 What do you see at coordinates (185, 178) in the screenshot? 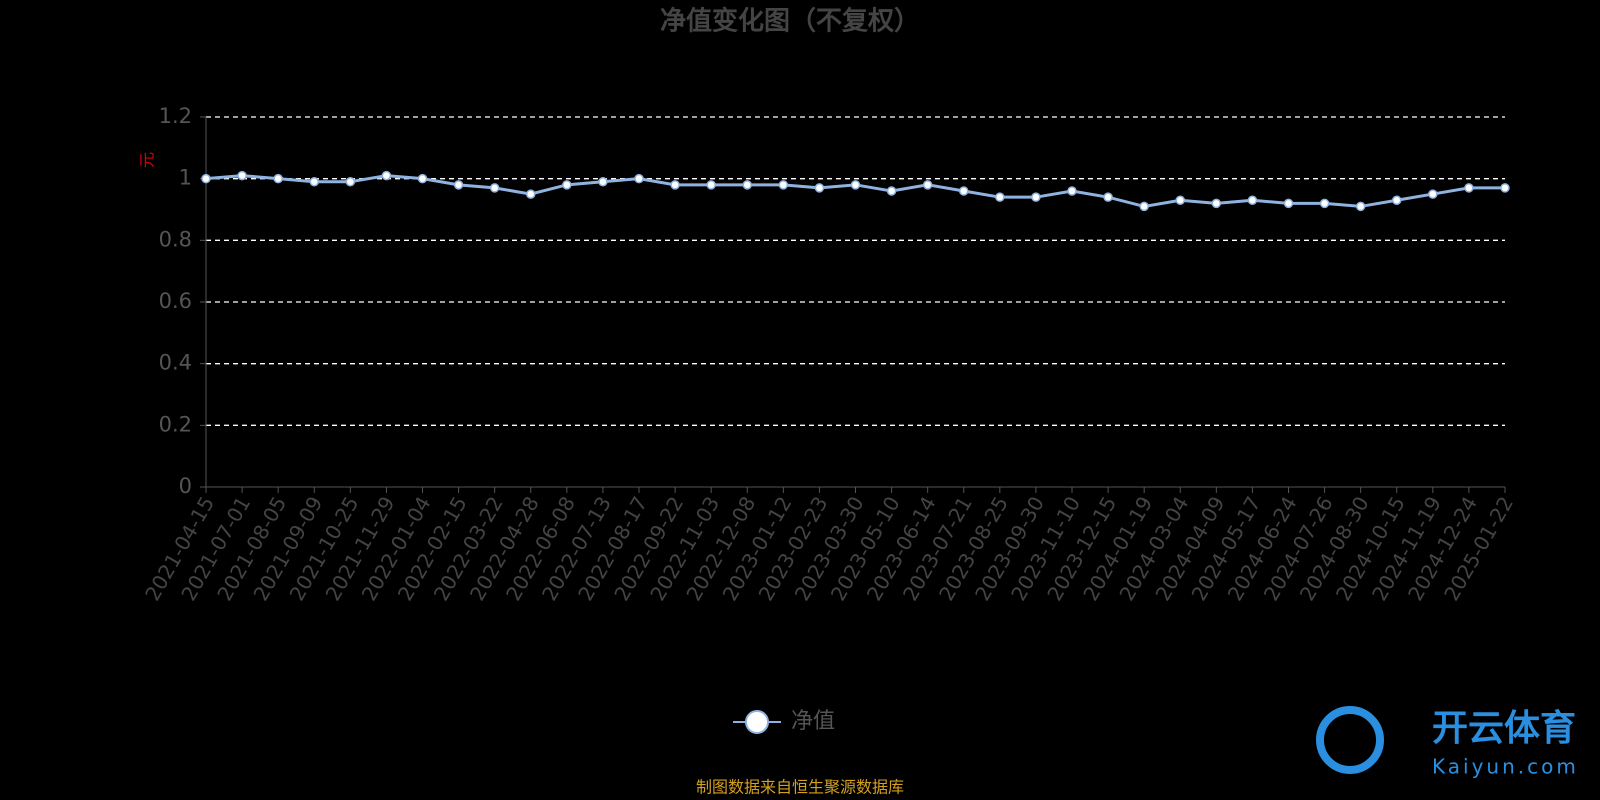
I see `y-tick-label: 1` at bounding box center [185, 178].